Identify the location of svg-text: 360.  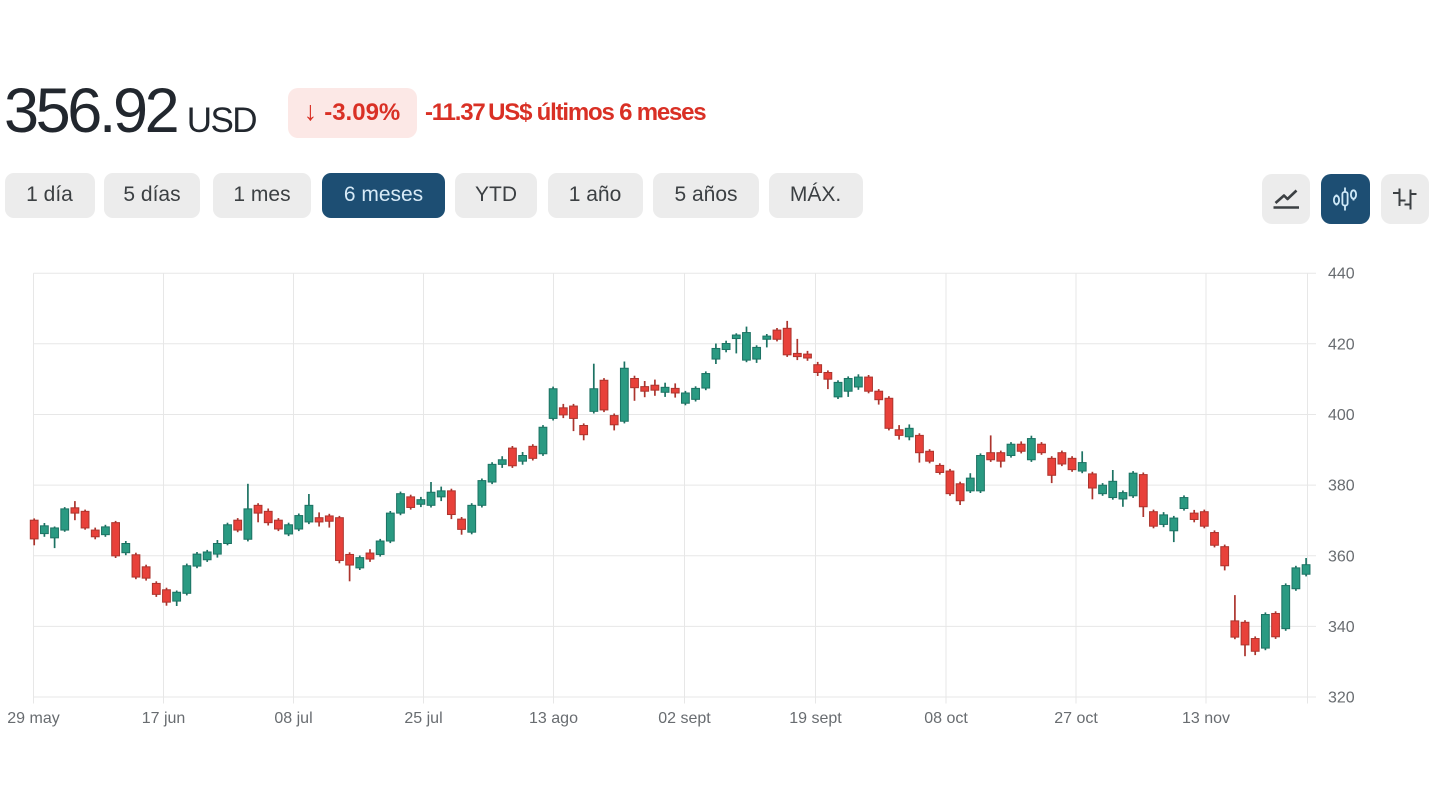
(1341, 556).